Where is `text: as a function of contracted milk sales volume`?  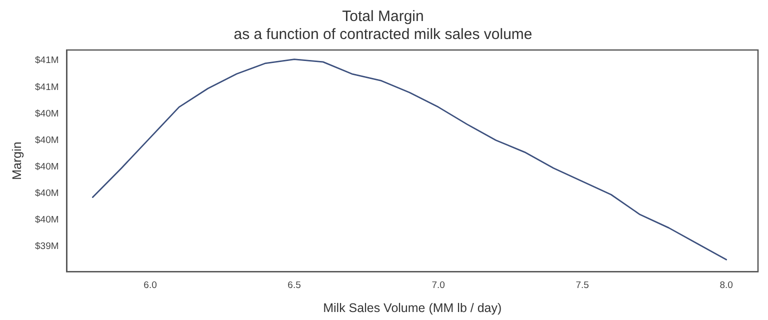 text: as a function of contracted milk sales volume is located at coordinates (383, 35).